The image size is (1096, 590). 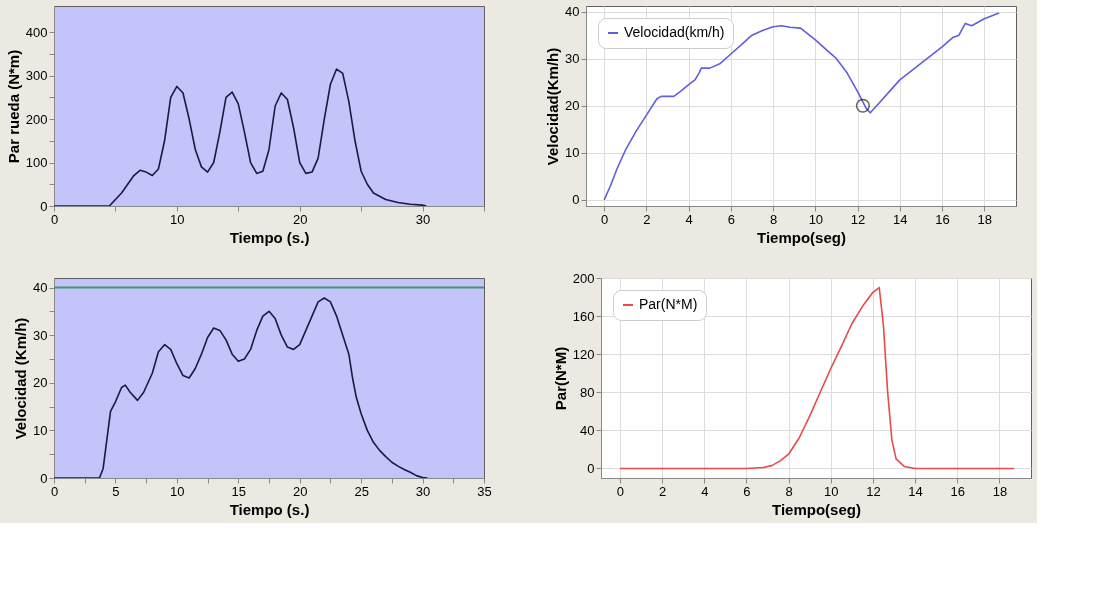 What do you see at coordinates (484, 491) in the screenshot?
I see `x-tick-label: 35` at bounding box center [484, 491].